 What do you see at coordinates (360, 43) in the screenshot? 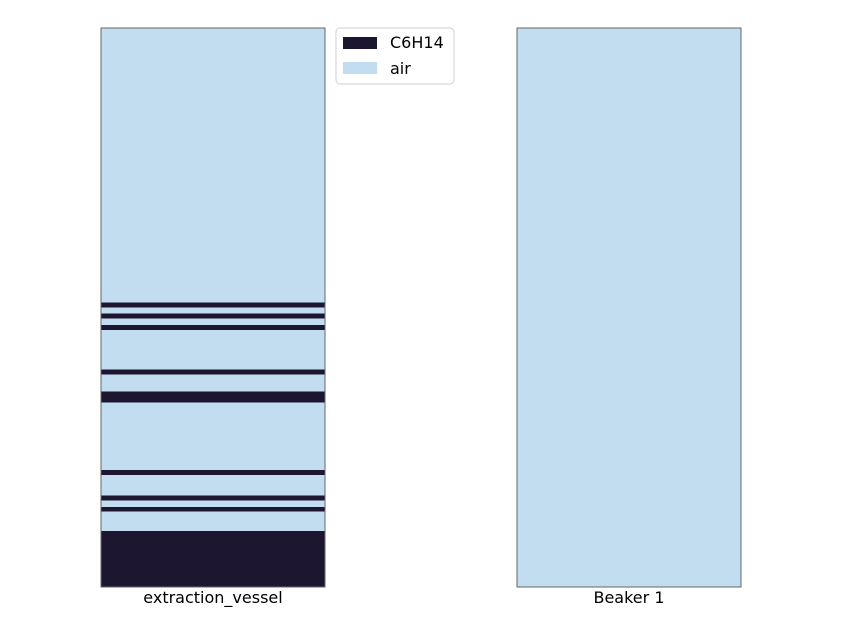
I see `legend-swatch-c6h14` at bounding box center [360, 43].